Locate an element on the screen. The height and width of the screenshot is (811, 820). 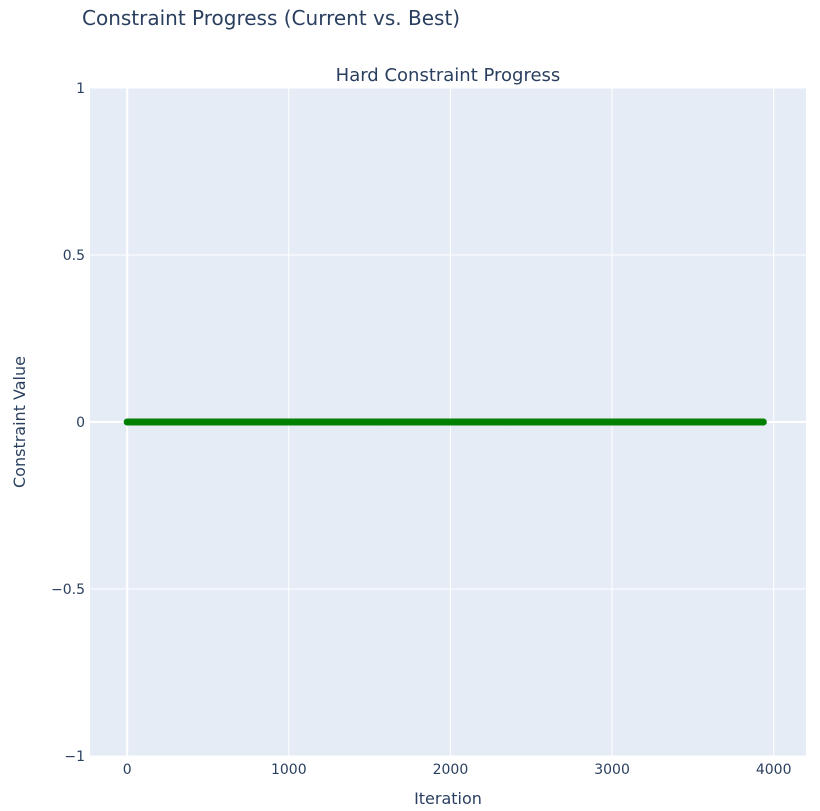
x-tick-label: 0 is located at coordinates (127, 770).